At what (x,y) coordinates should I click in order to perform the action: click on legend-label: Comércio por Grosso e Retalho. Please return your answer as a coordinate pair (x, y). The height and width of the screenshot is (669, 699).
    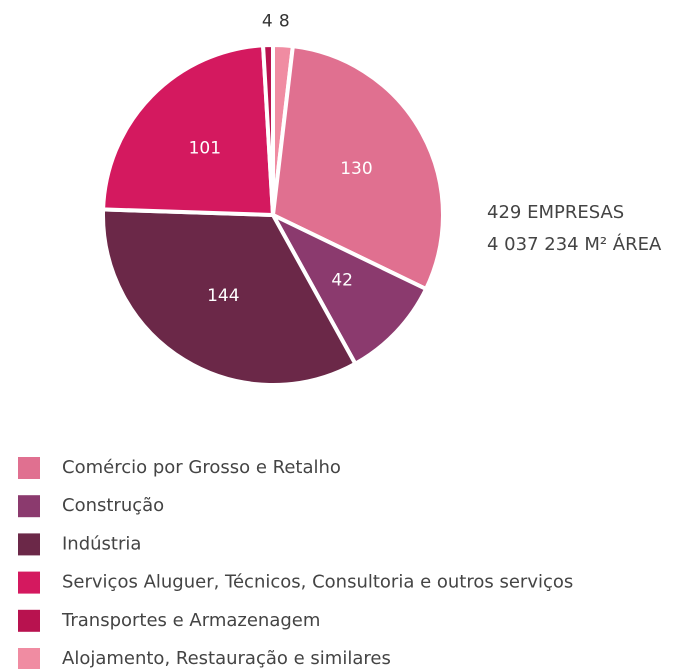
    Looking at the image, I should click on (201, 467).